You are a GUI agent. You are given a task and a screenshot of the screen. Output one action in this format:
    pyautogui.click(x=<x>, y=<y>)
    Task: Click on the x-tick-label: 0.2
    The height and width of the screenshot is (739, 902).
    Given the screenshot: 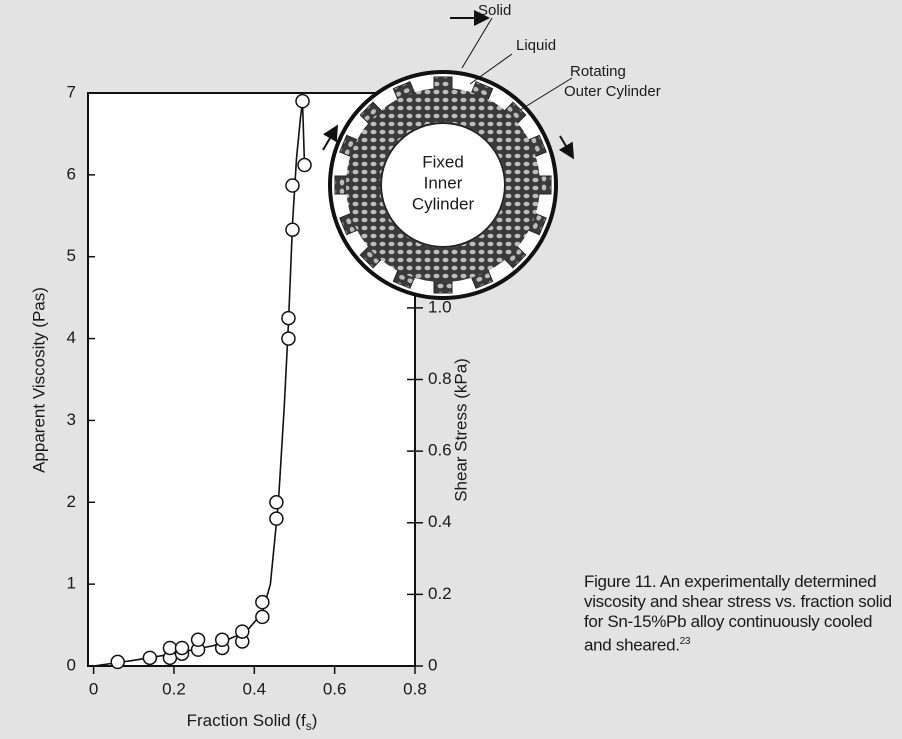 What is the action you would take?
    pyautogui.click(x=174, y=688)
    